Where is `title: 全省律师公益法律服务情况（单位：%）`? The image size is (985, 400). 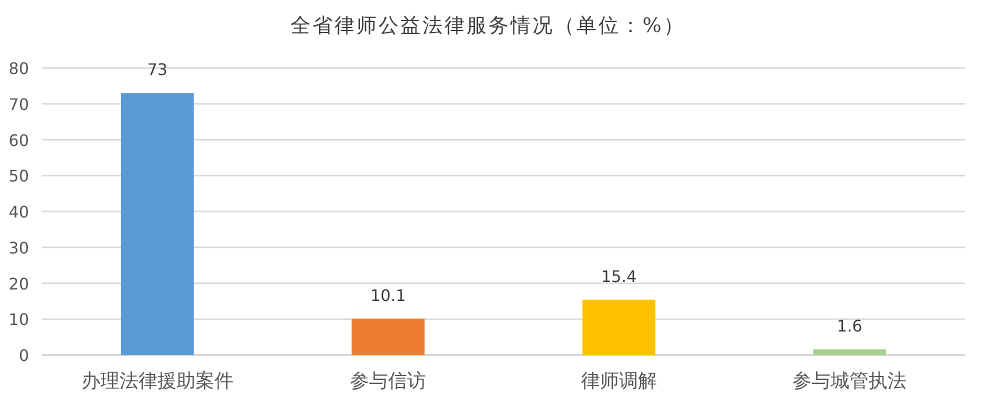 title: 全省律师公益法律服务情况（单位：%） is located at coordinates (488, 25).